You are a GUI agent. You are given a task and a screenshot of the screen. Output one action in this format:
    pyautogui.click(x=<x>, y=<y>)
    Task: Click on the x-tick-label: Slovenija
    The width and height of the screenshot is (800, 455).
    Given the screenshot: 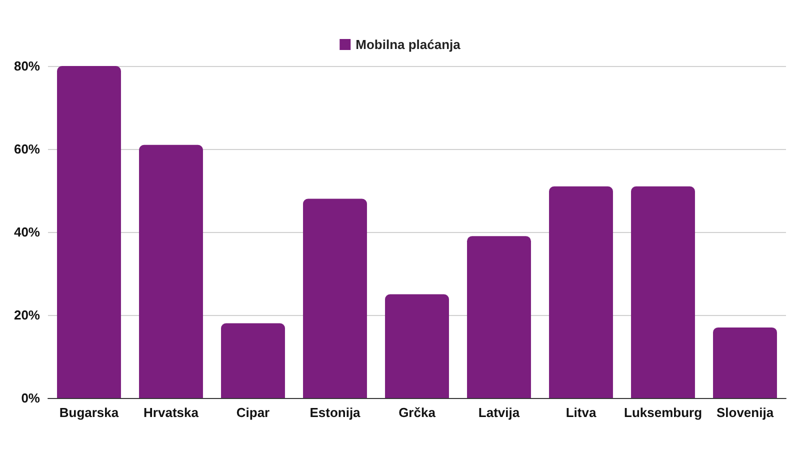 What is the action you would take?
    pyautogui.click(x=745, y=412)
    